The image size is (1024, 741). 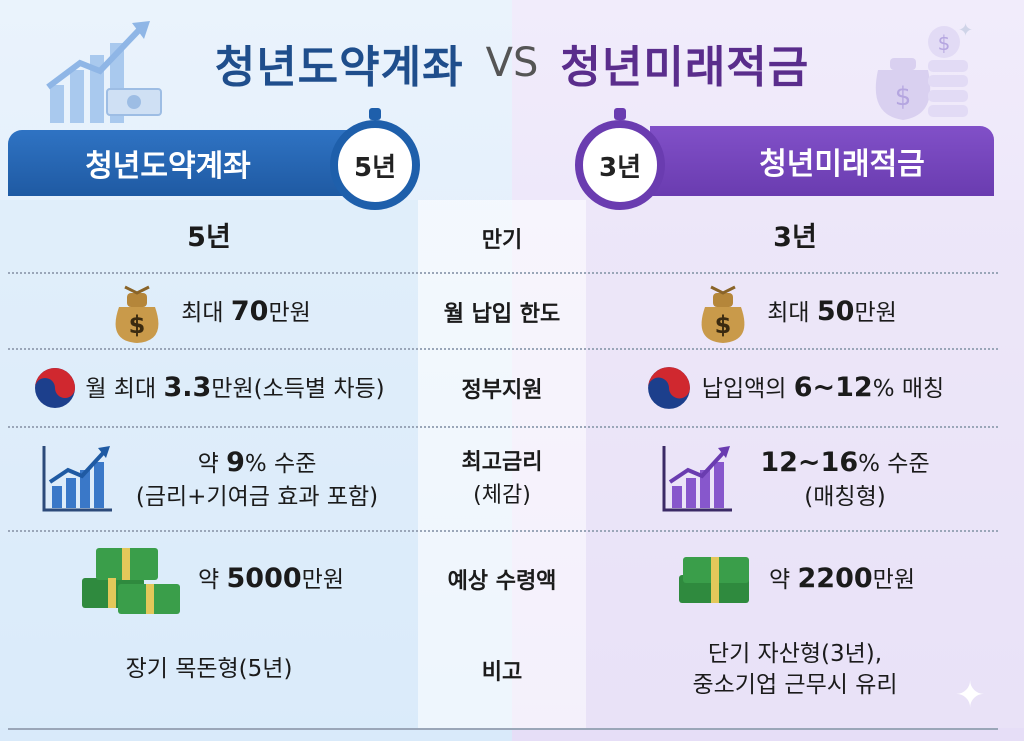 I want to click on left-header-label: 청년도약계좌, so click(x=168, y=166).